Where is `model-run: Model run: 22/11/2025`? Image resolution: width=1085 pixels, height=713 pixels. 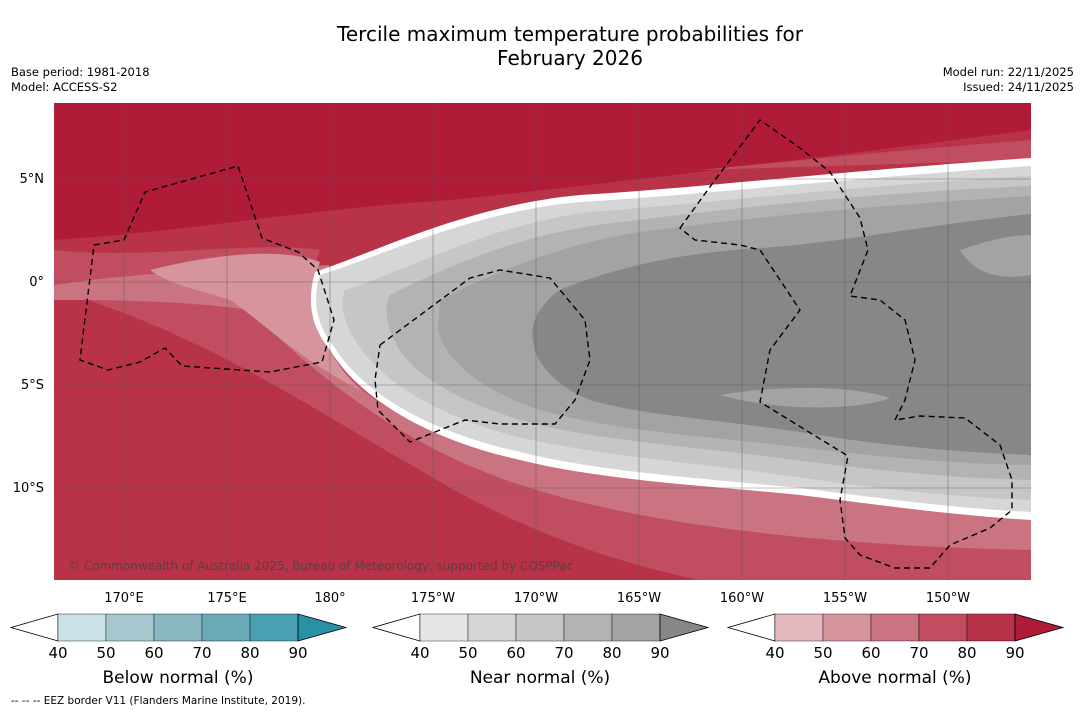
model-run: Model run: 22/11/2025 is located at coordinates (1008, 72).